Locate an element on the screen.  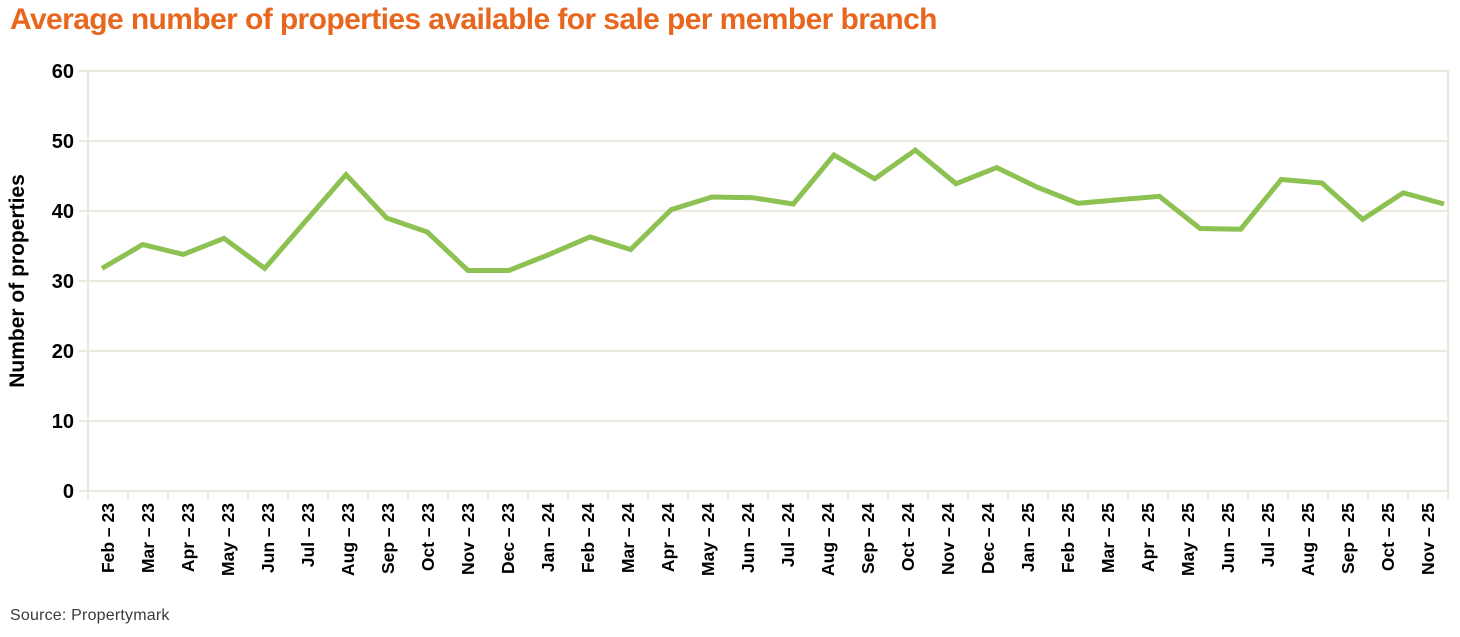
x-tick-label-10: Dec – 23 is located at coordinates (508, 538).